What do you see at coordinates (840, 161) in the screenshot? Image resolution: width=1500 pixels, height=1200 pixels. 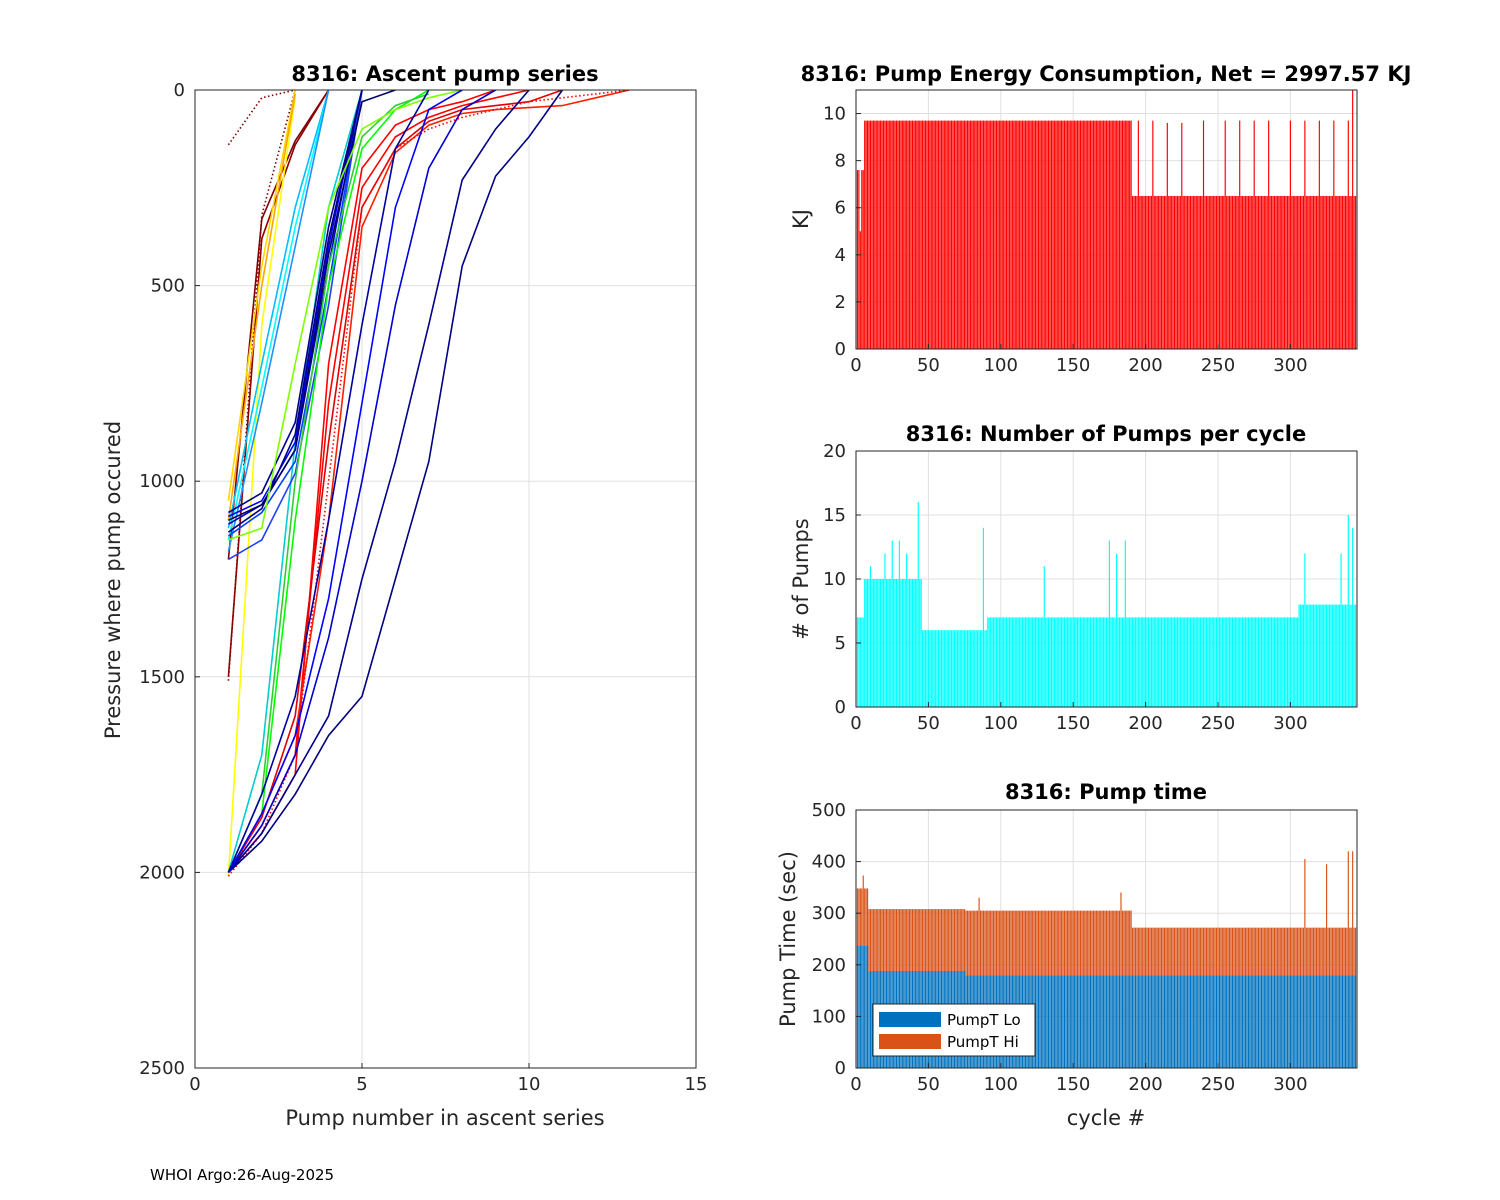 I see `energy-y-tick-label: 8` at bounding box center [840, 161].